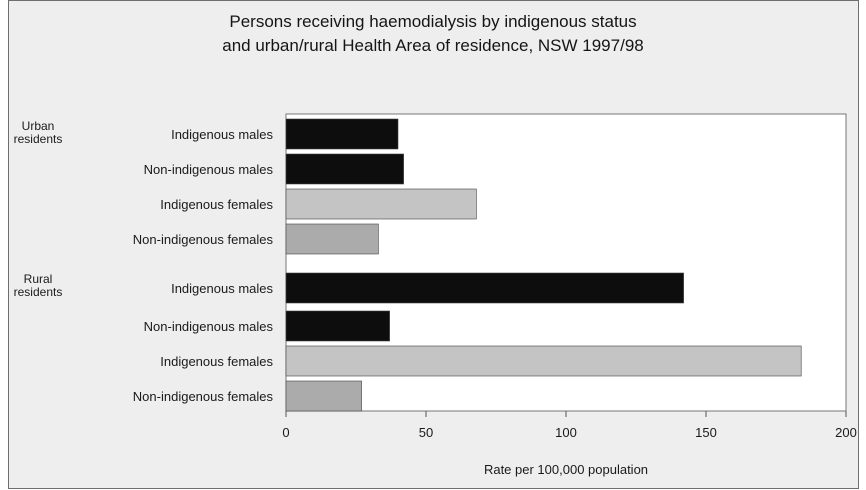 This screenshot has height=490, width=866. I want to click on group-label: Rural residents, so click(38, 285).